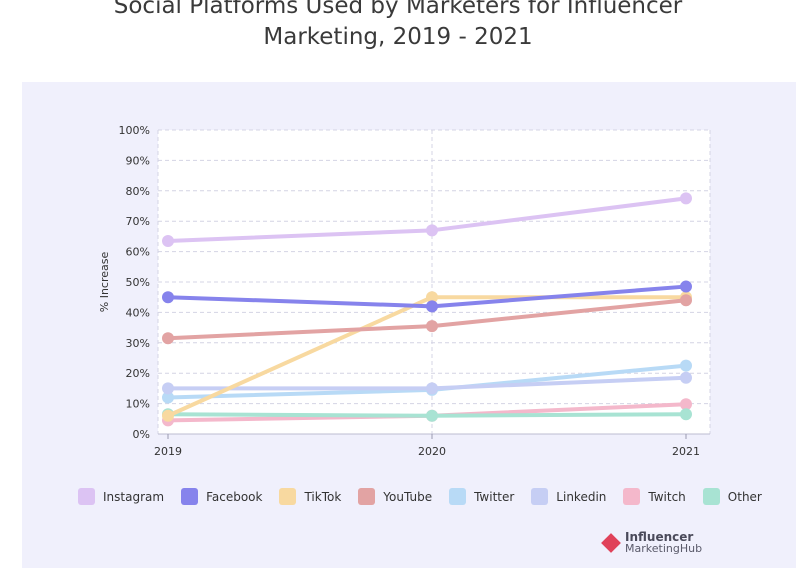 The image size is (796, 568). I want to click on y-tick-label: 20%, so click(138, 373).